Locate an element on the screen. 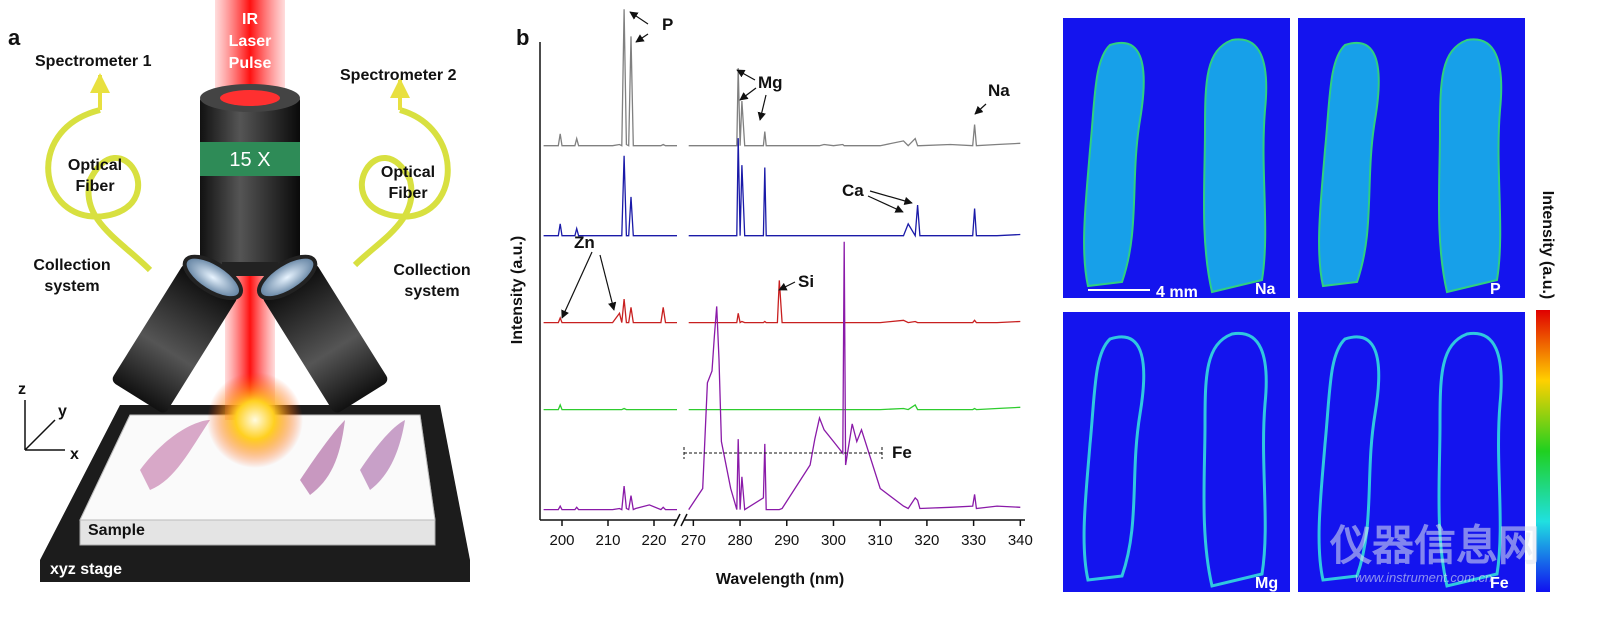 The image size is (1600, 618). plasma is located at coordinates (255, 420).